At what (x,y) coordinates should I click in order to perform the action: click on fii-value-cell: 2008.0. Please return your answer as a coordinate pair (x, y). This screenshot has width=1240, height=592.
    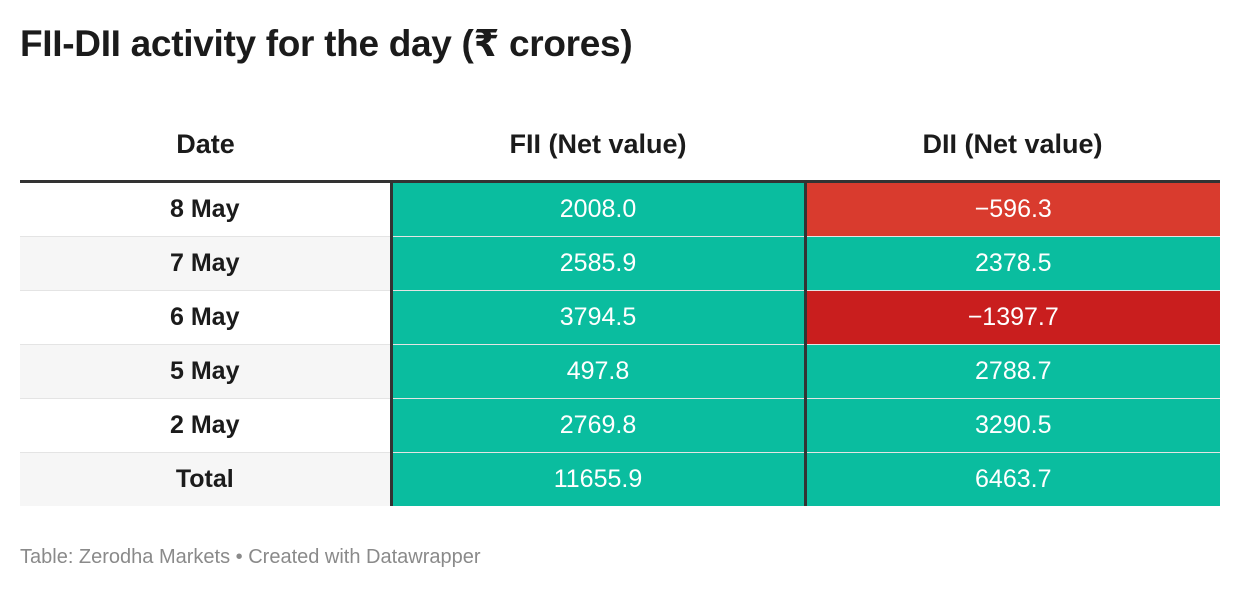
    Looking at the image, I should click on (599, 209).